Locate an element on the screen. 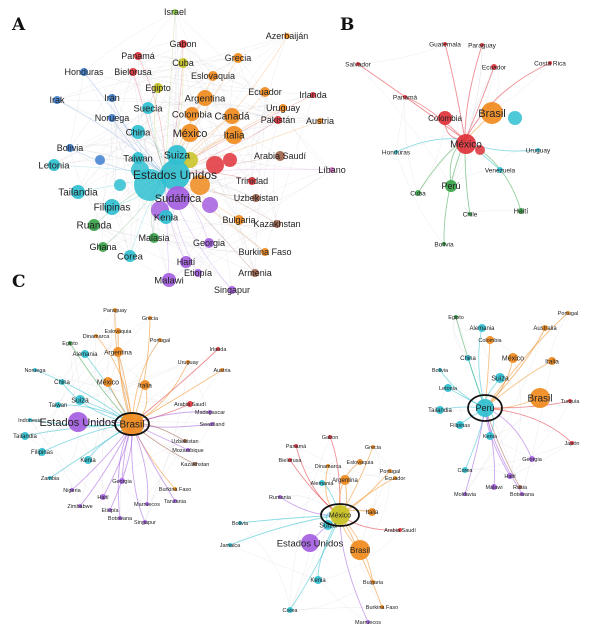 This screenshot has width=595, height=634. edge-cp-portugal is located at coordinates (526, 360).